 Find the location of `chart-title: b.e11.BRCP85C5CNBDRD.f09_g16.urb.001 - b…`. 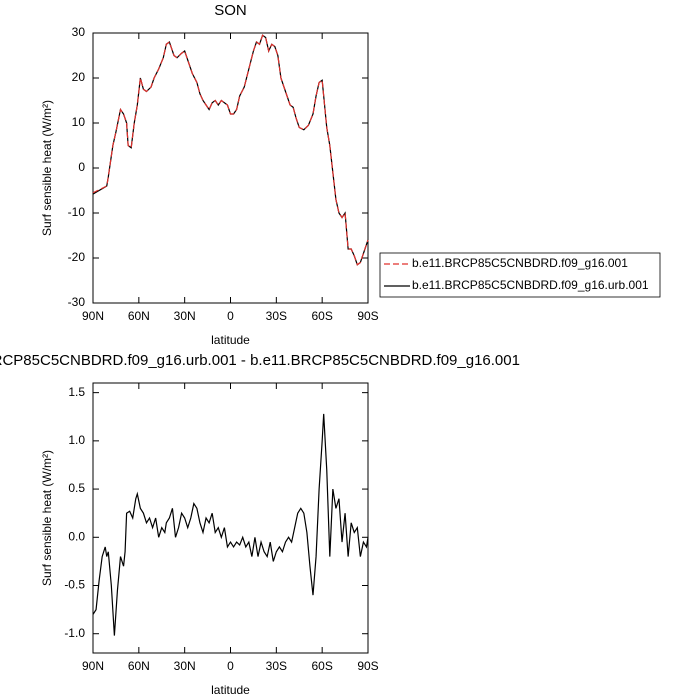

chart-title: b.e11.BRCP85C5CNBDRD.f09_g16.urb.001 - b… is located at coordinates (260, 360).